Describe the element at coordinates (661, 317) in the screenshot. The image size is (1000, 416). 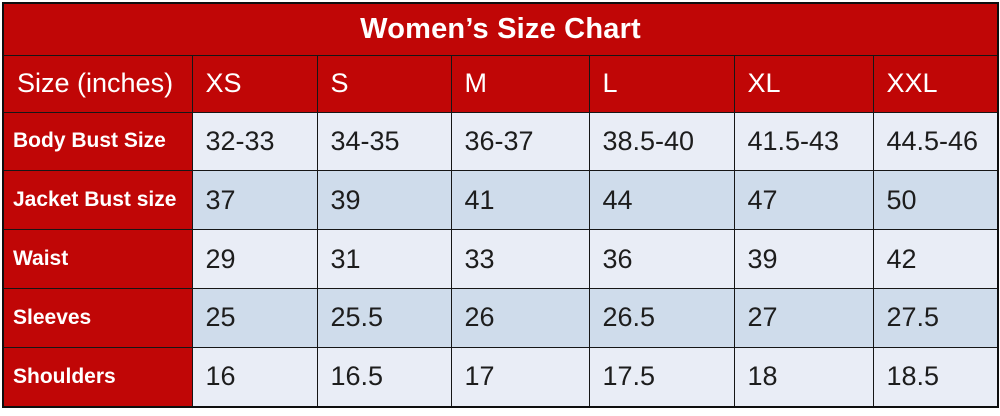
I see `cell-sleeves-l: 26.5` at that location.